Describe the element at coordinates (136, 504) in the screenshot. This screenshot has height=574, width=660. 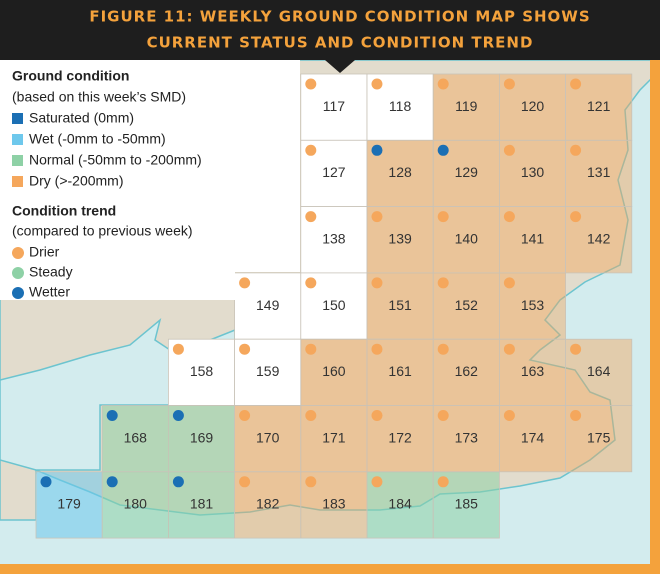
I see `cell-label: 180` at that location.